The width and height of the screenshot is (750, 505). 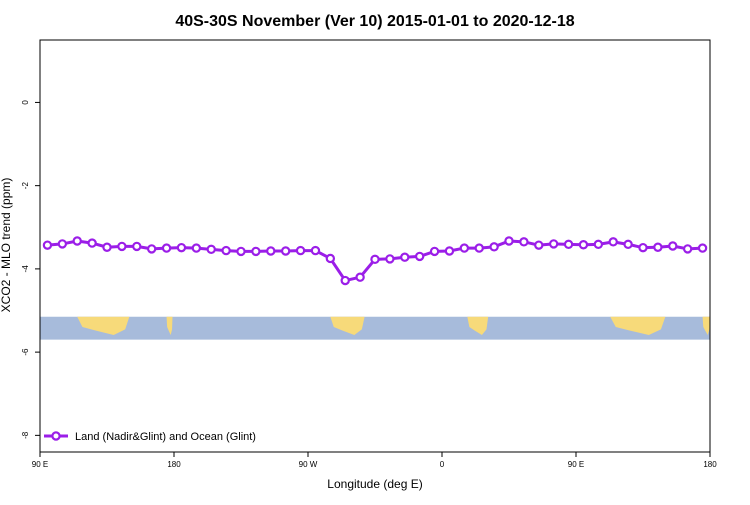 What do you see at coordinates (25, 102) in the screenshot?
I see `y-tick-label: 0` at bounding box center [25, 102].